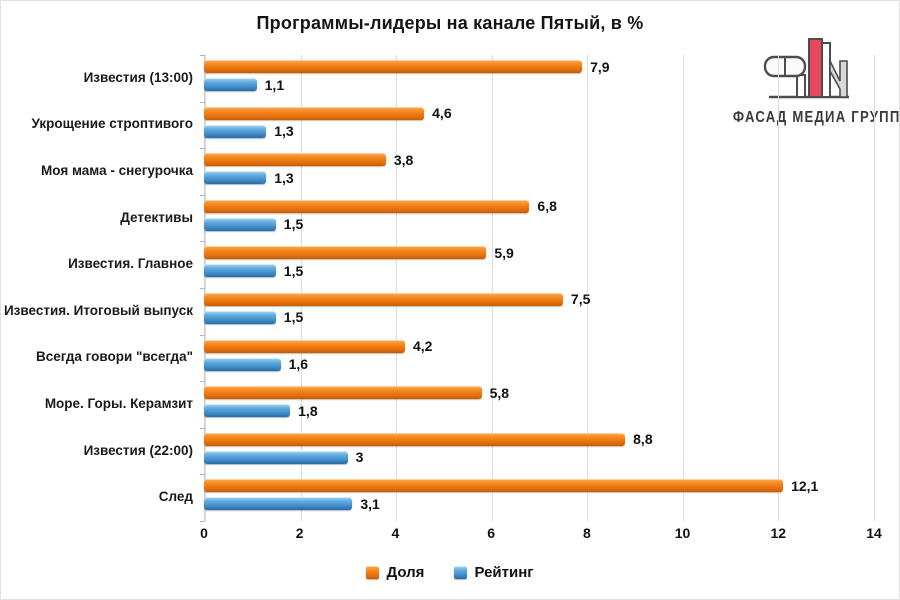  I want to click on legend: Доля Рейтинг, so click(450, 572).